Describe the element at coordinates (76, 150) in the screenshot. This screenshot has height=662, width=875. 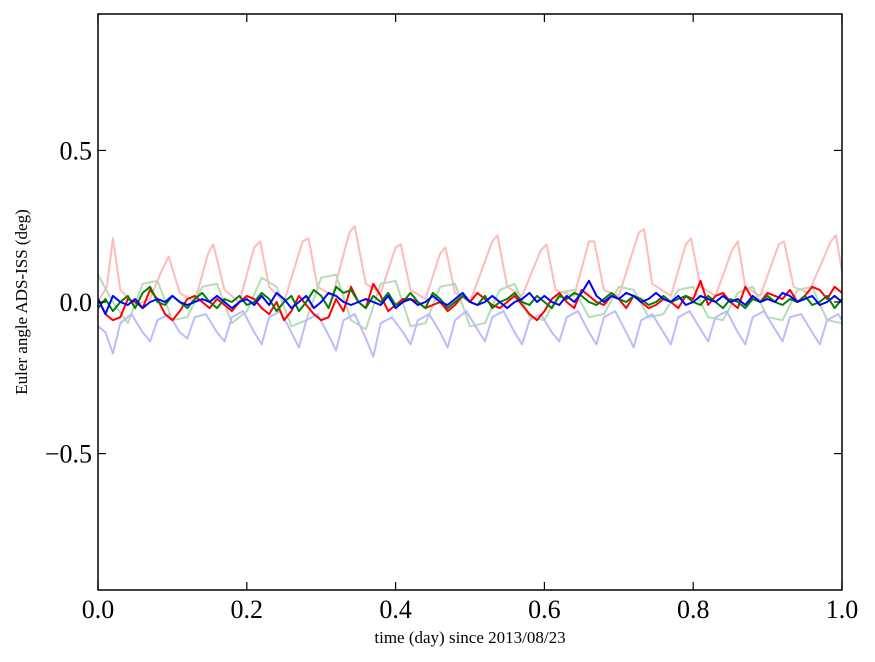
I see `y-tick-label: 0.5` at that location.